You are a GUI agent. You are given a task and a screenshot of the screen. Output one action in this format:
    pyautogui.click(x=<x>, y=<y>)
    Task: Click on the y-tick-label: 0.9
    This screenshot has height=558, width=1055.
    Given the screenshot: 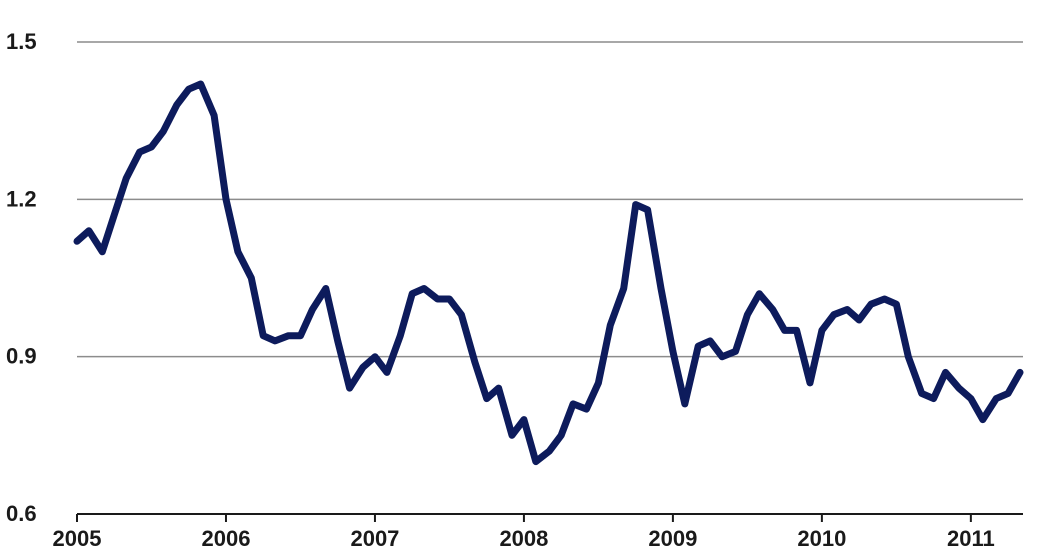 What is the action you would take?
    pyautogui.click(x=21, y=356)
    